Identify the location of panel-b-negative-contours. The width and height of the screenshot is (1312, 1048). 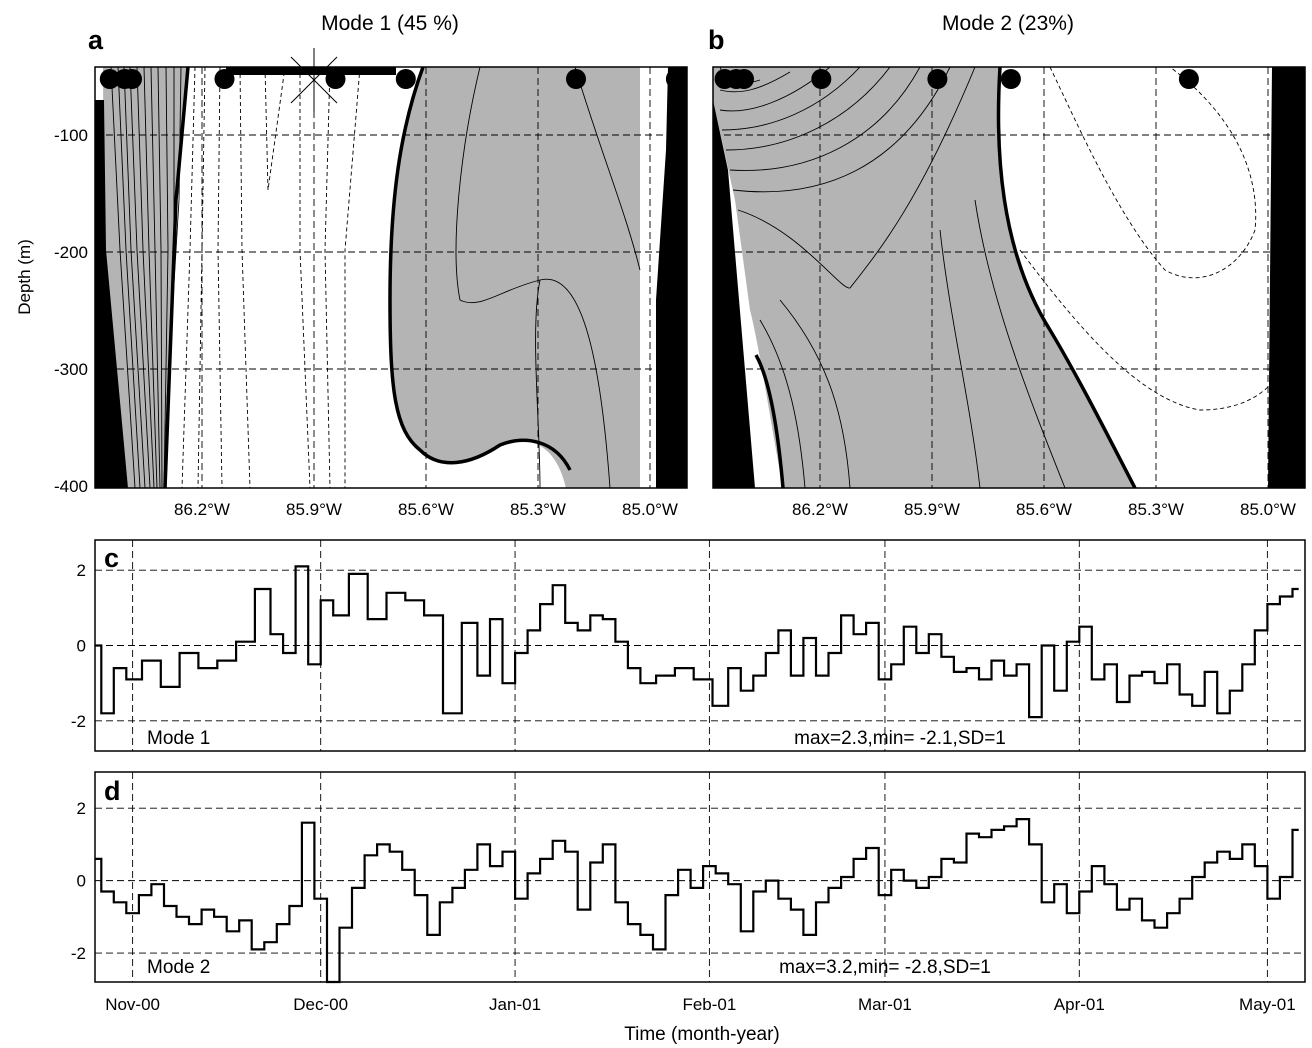
(1145, 239).